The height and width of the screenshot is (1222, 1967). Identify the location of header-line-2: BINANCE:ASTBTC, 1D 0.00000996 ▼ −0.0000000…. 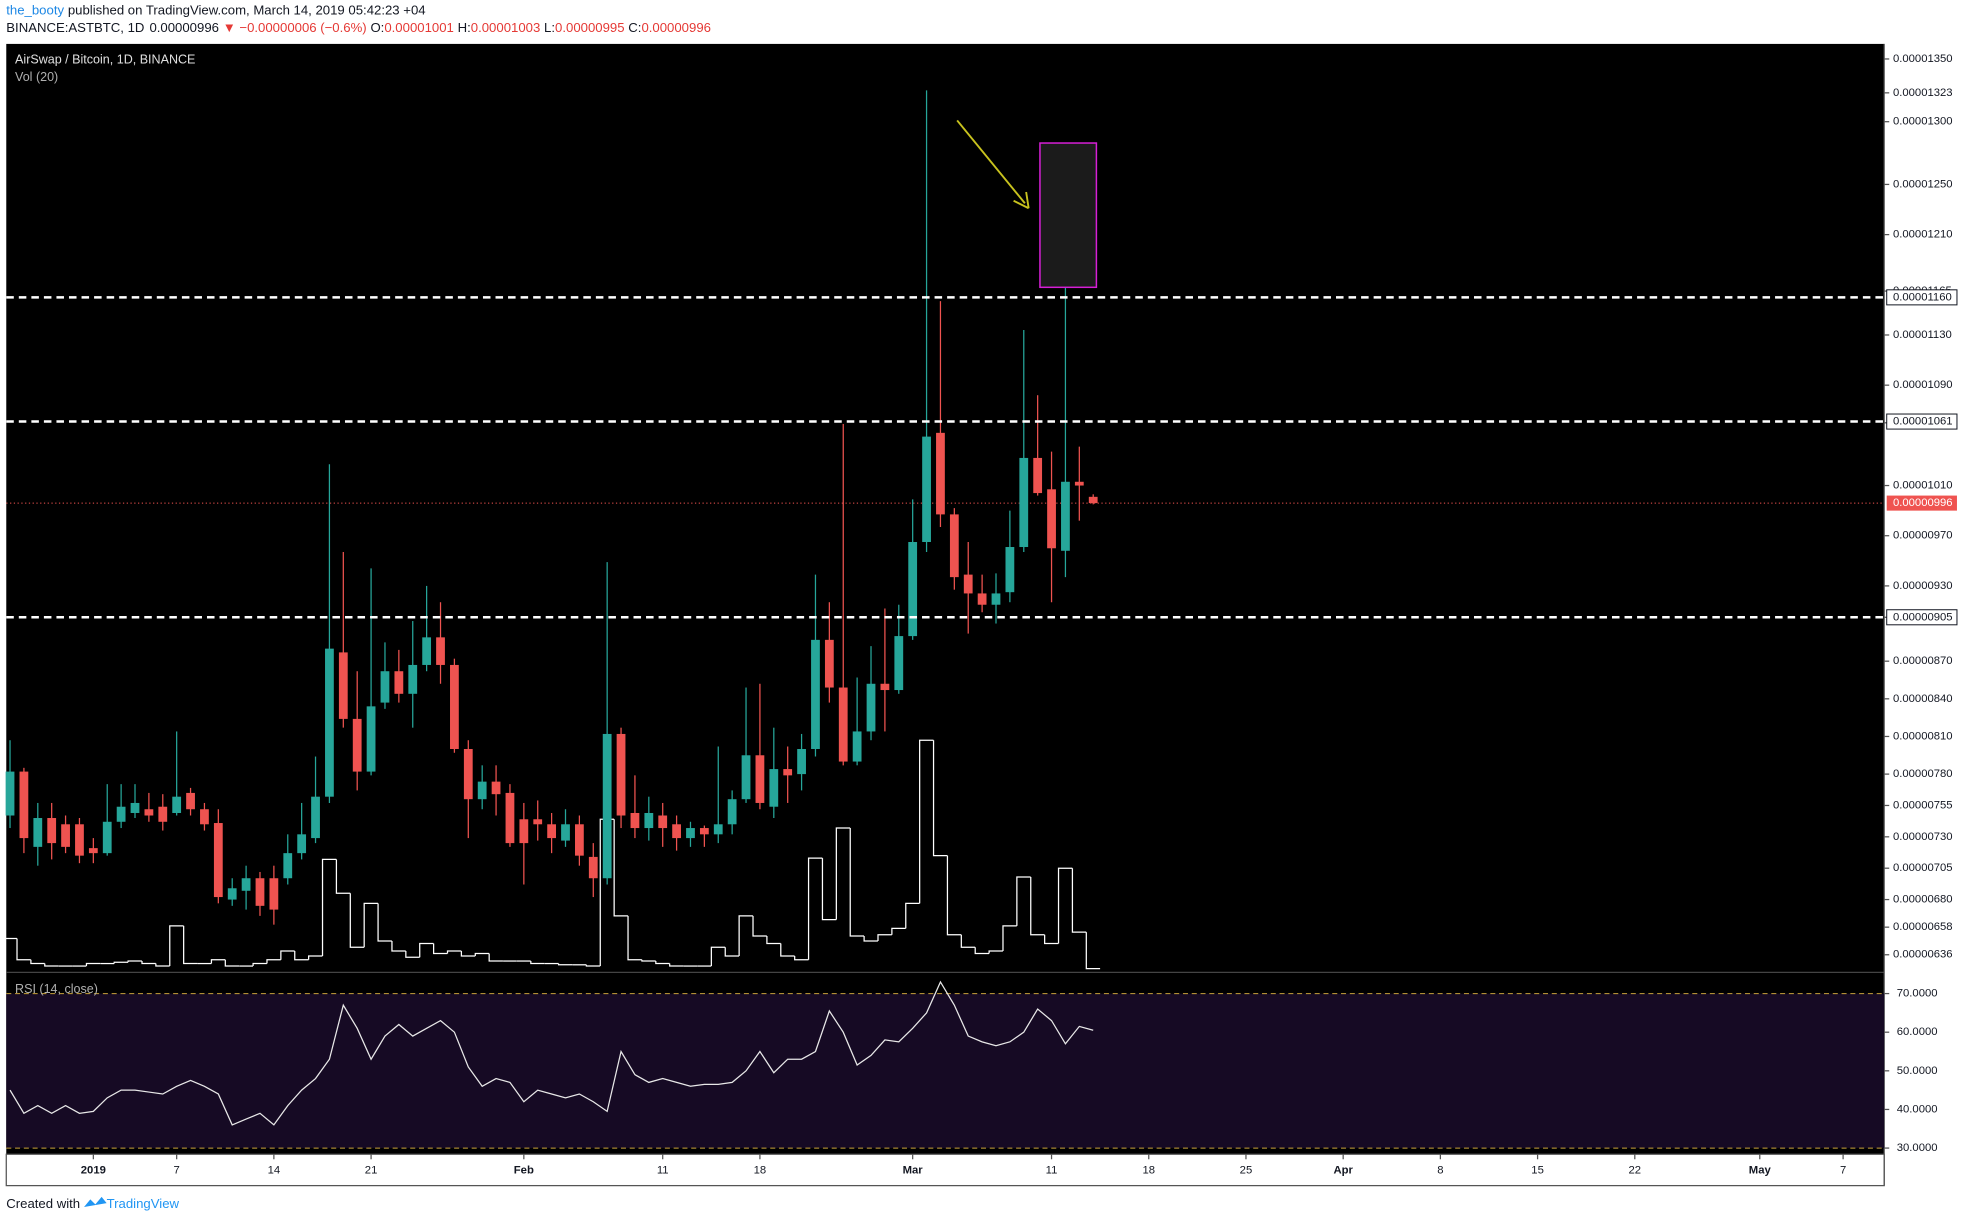
(358, 27).